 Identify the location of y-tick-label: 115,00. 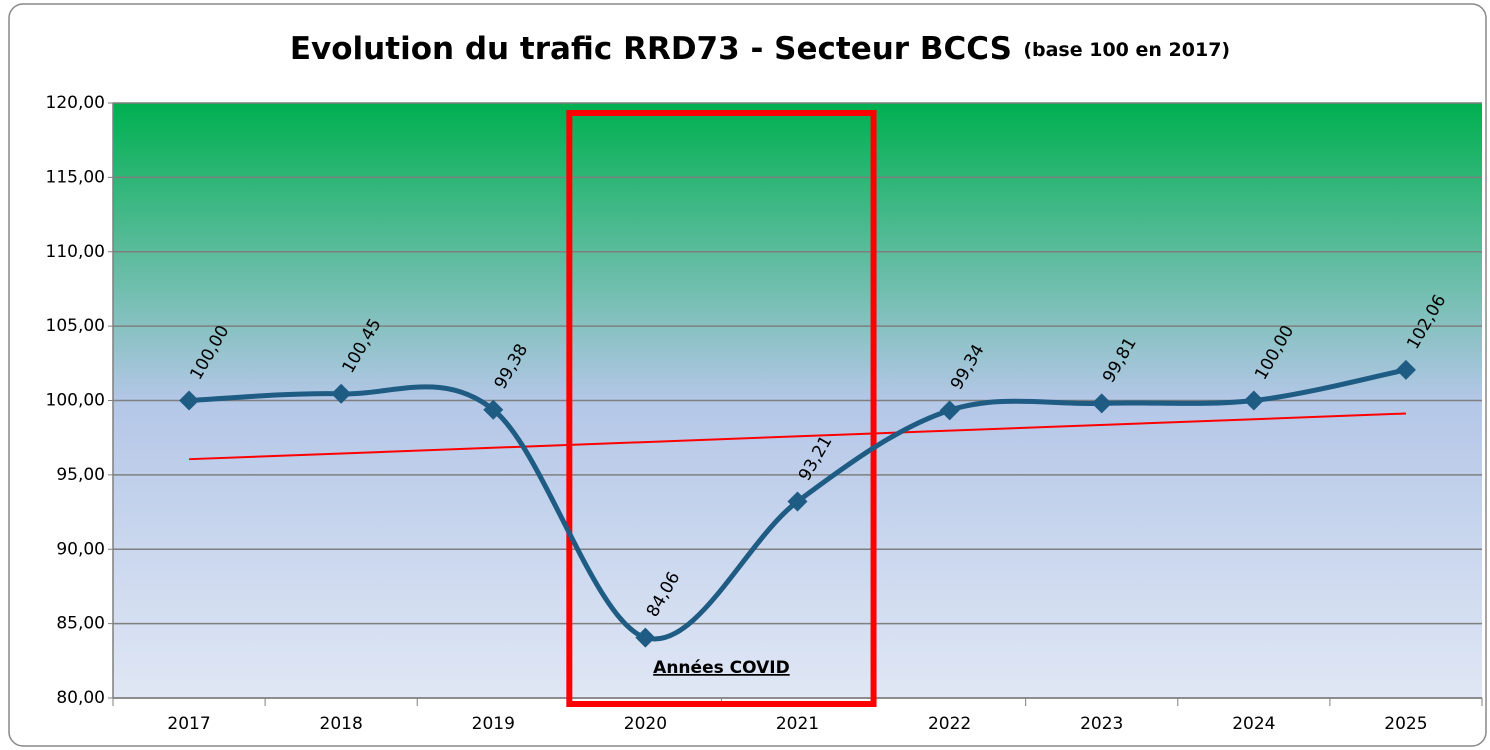
(75, 177).